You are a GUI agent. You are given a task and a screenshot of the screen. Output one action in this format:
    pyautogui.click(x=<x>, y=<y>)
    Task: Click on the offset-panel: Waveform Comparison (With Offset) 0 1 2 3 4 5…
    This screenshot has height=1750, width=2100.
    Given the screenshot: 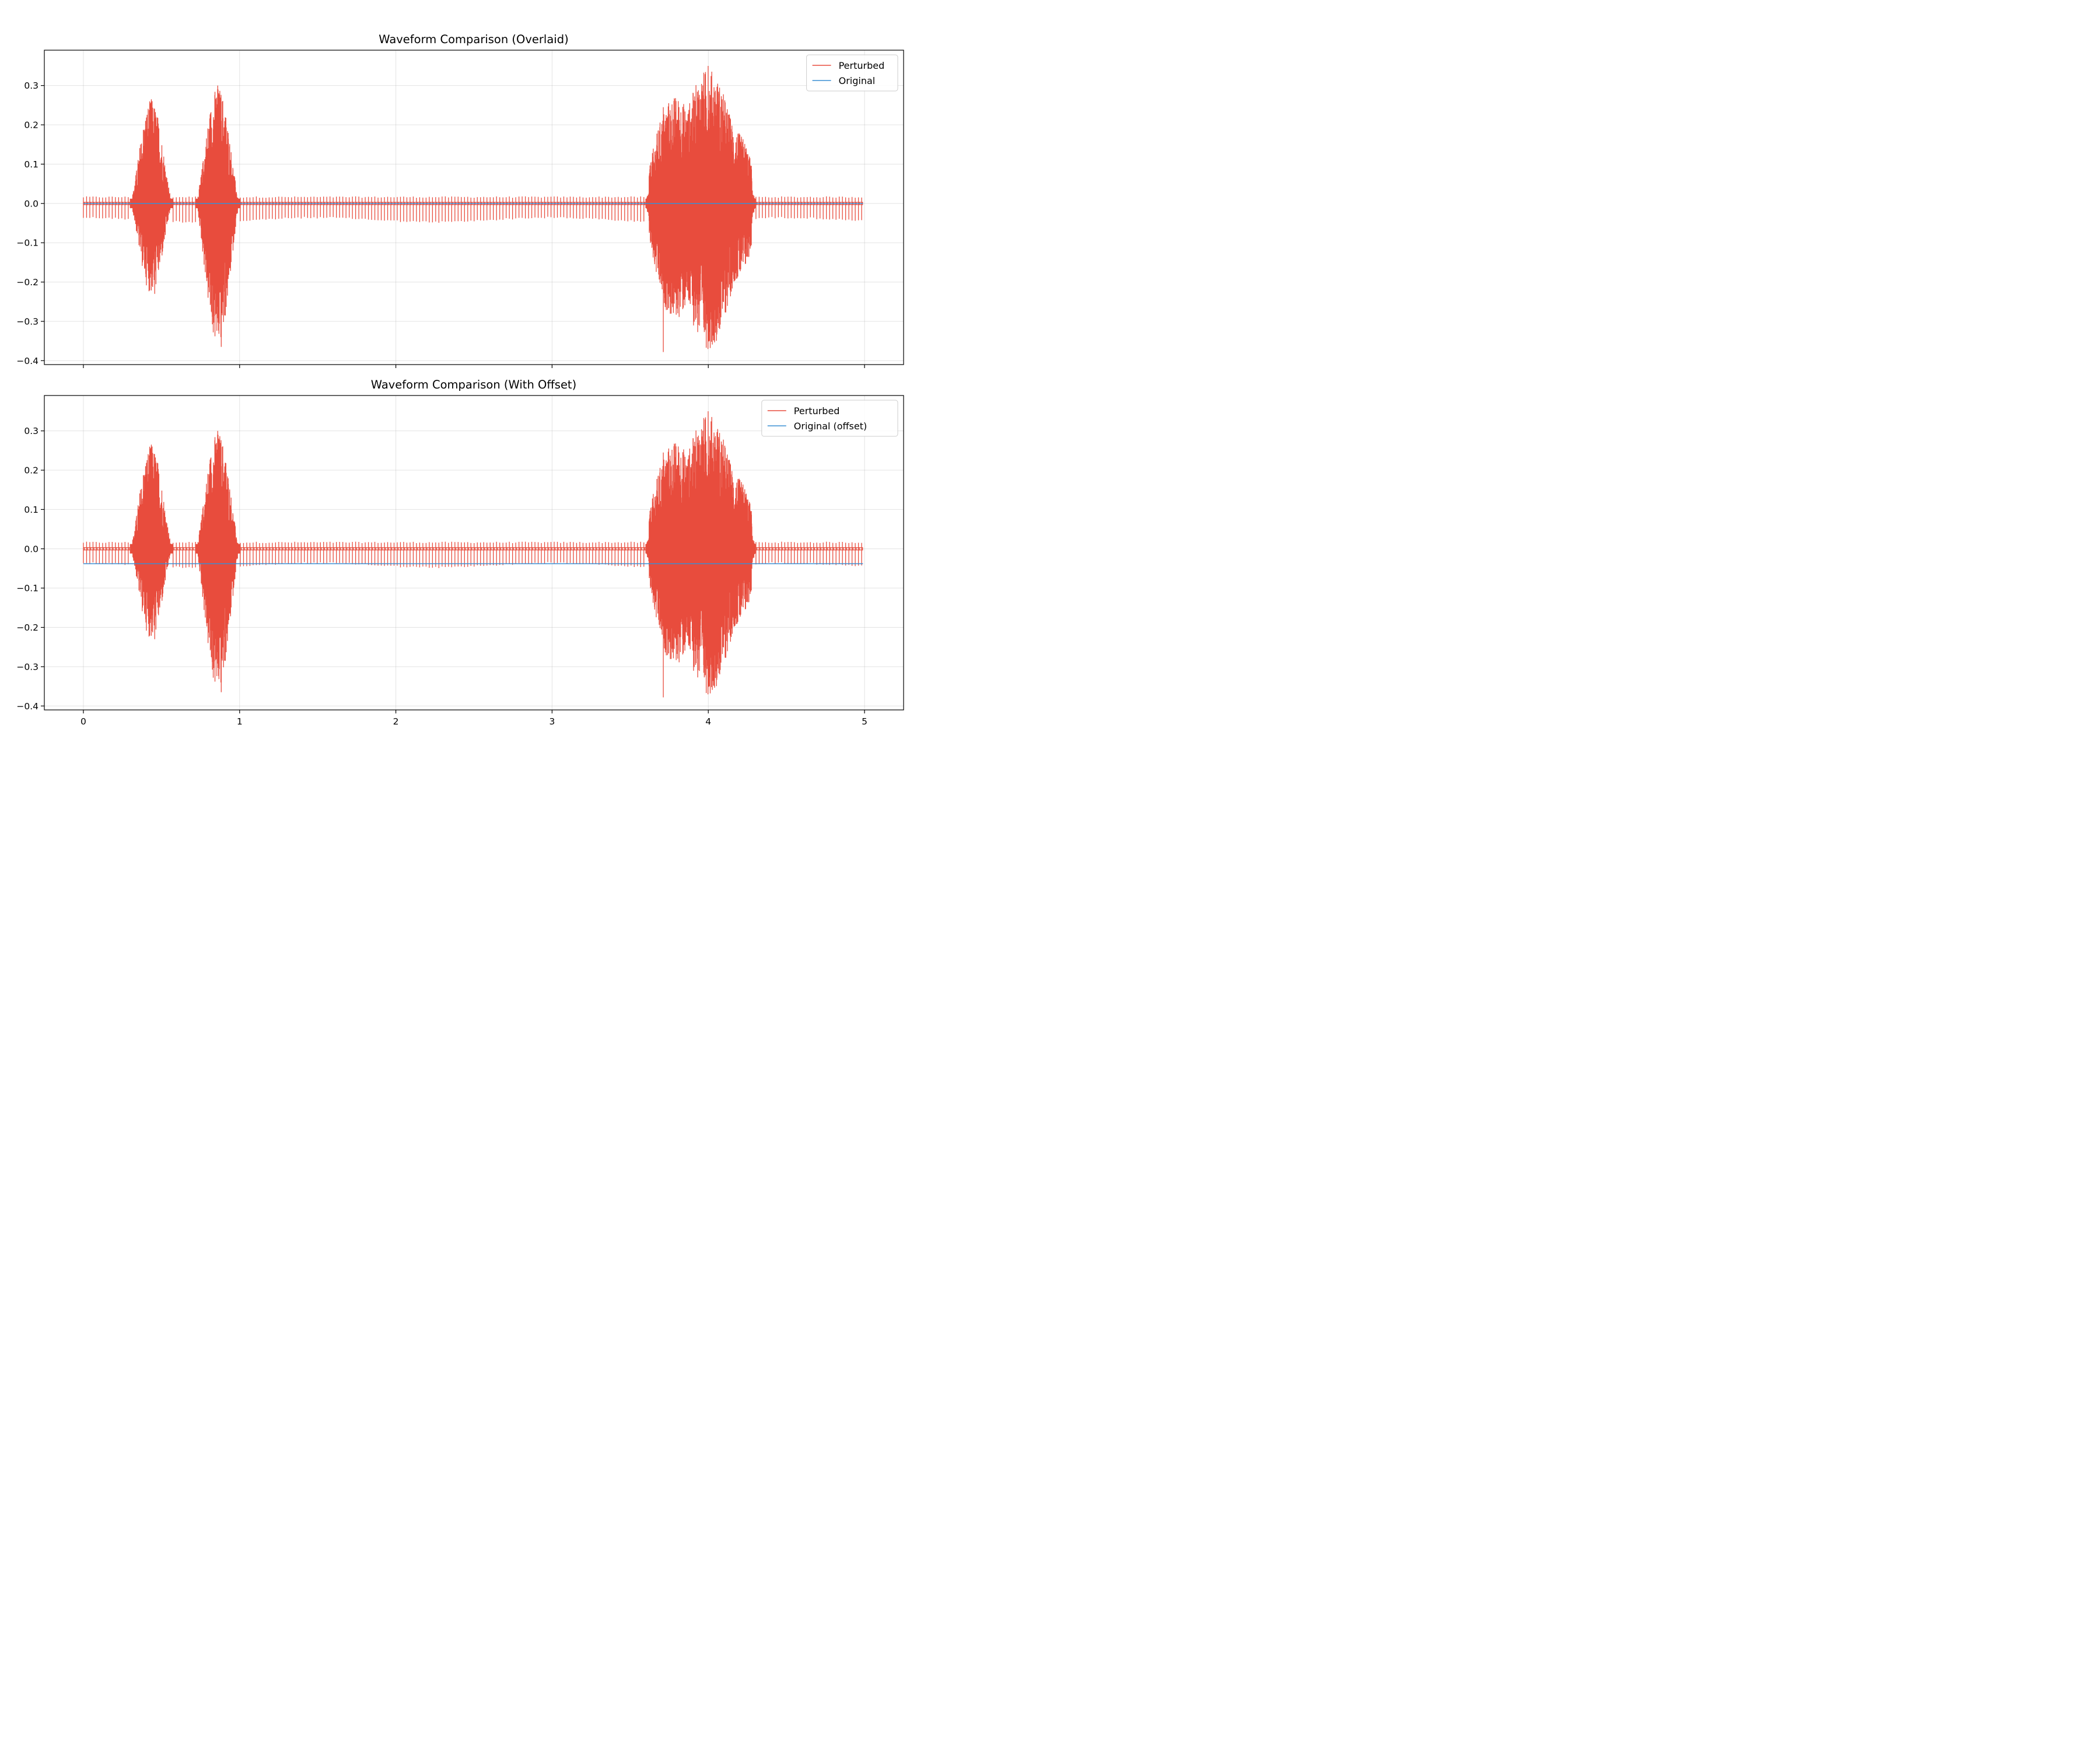 What is the action you would take?
    pyautogui.click(x=460, y=552)
    